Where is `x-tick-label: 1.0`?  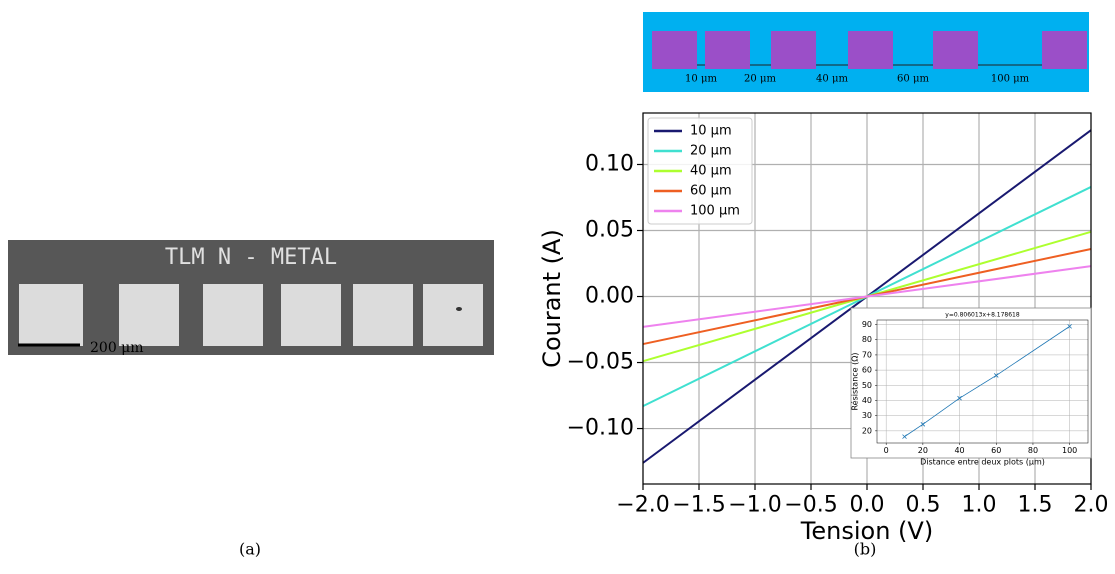 x-tick-label: 1.0 is located at coordinates (979, 504).